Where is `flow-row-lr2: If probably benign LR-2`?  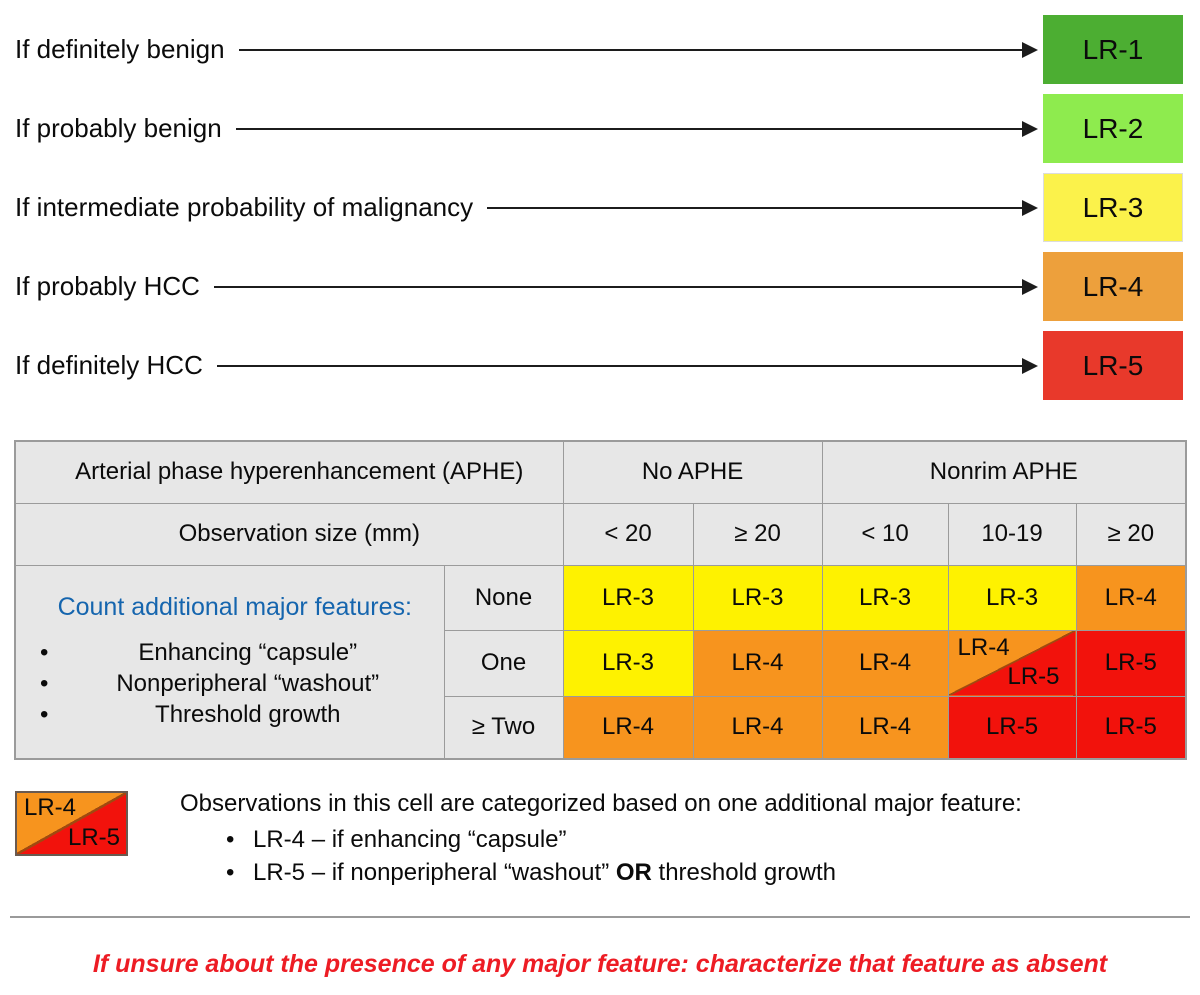
flow-row-lr2: If probably benign LR-2 is located at coordinates (599, 128).